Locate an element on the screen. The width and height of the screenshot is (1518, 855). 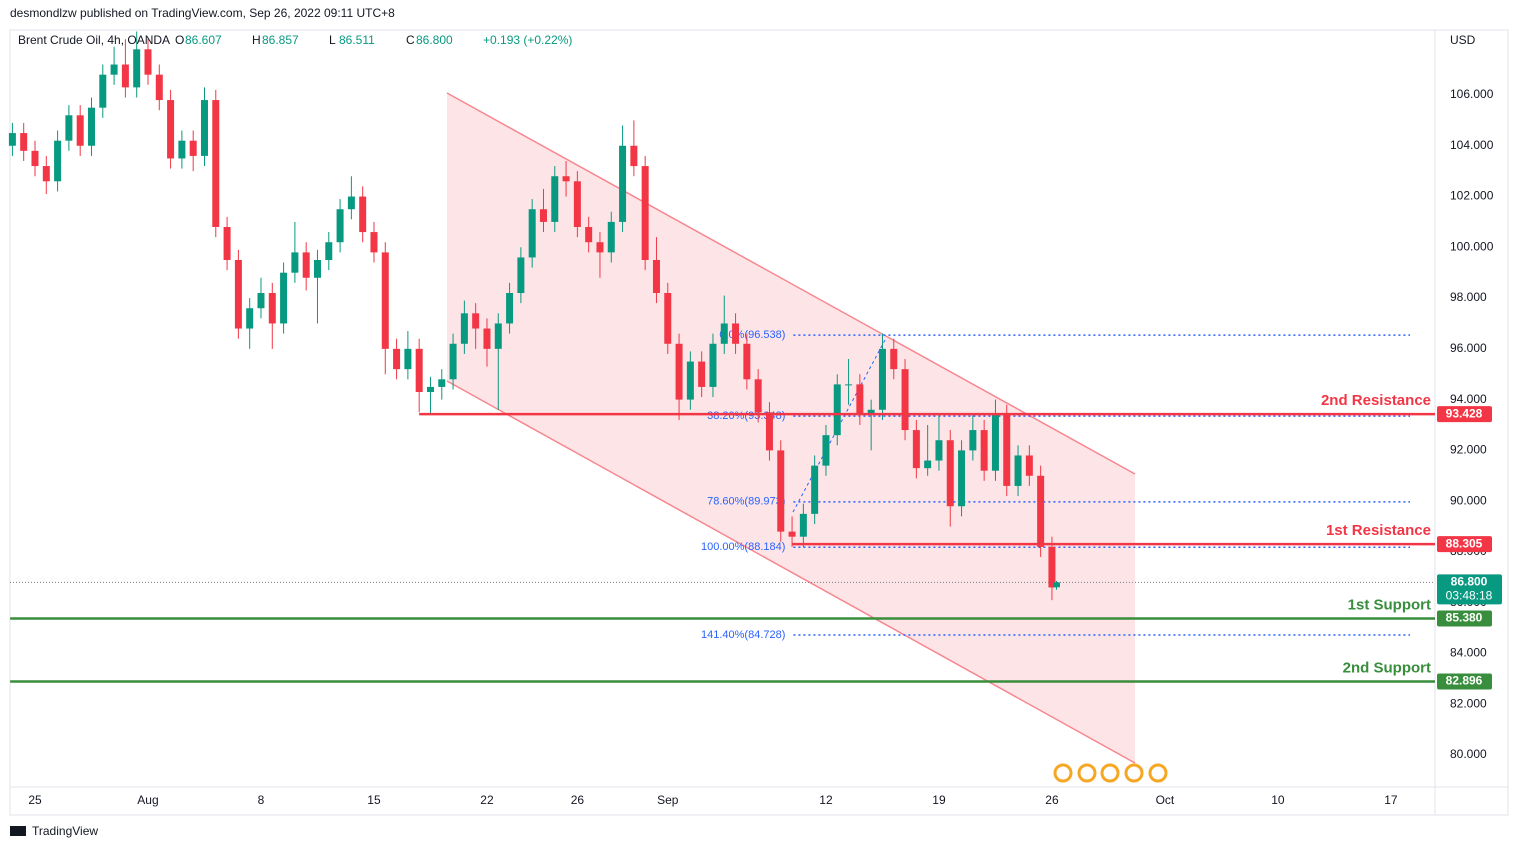
y-tick-label: 106.000 is located at coordinates (1472, 94).